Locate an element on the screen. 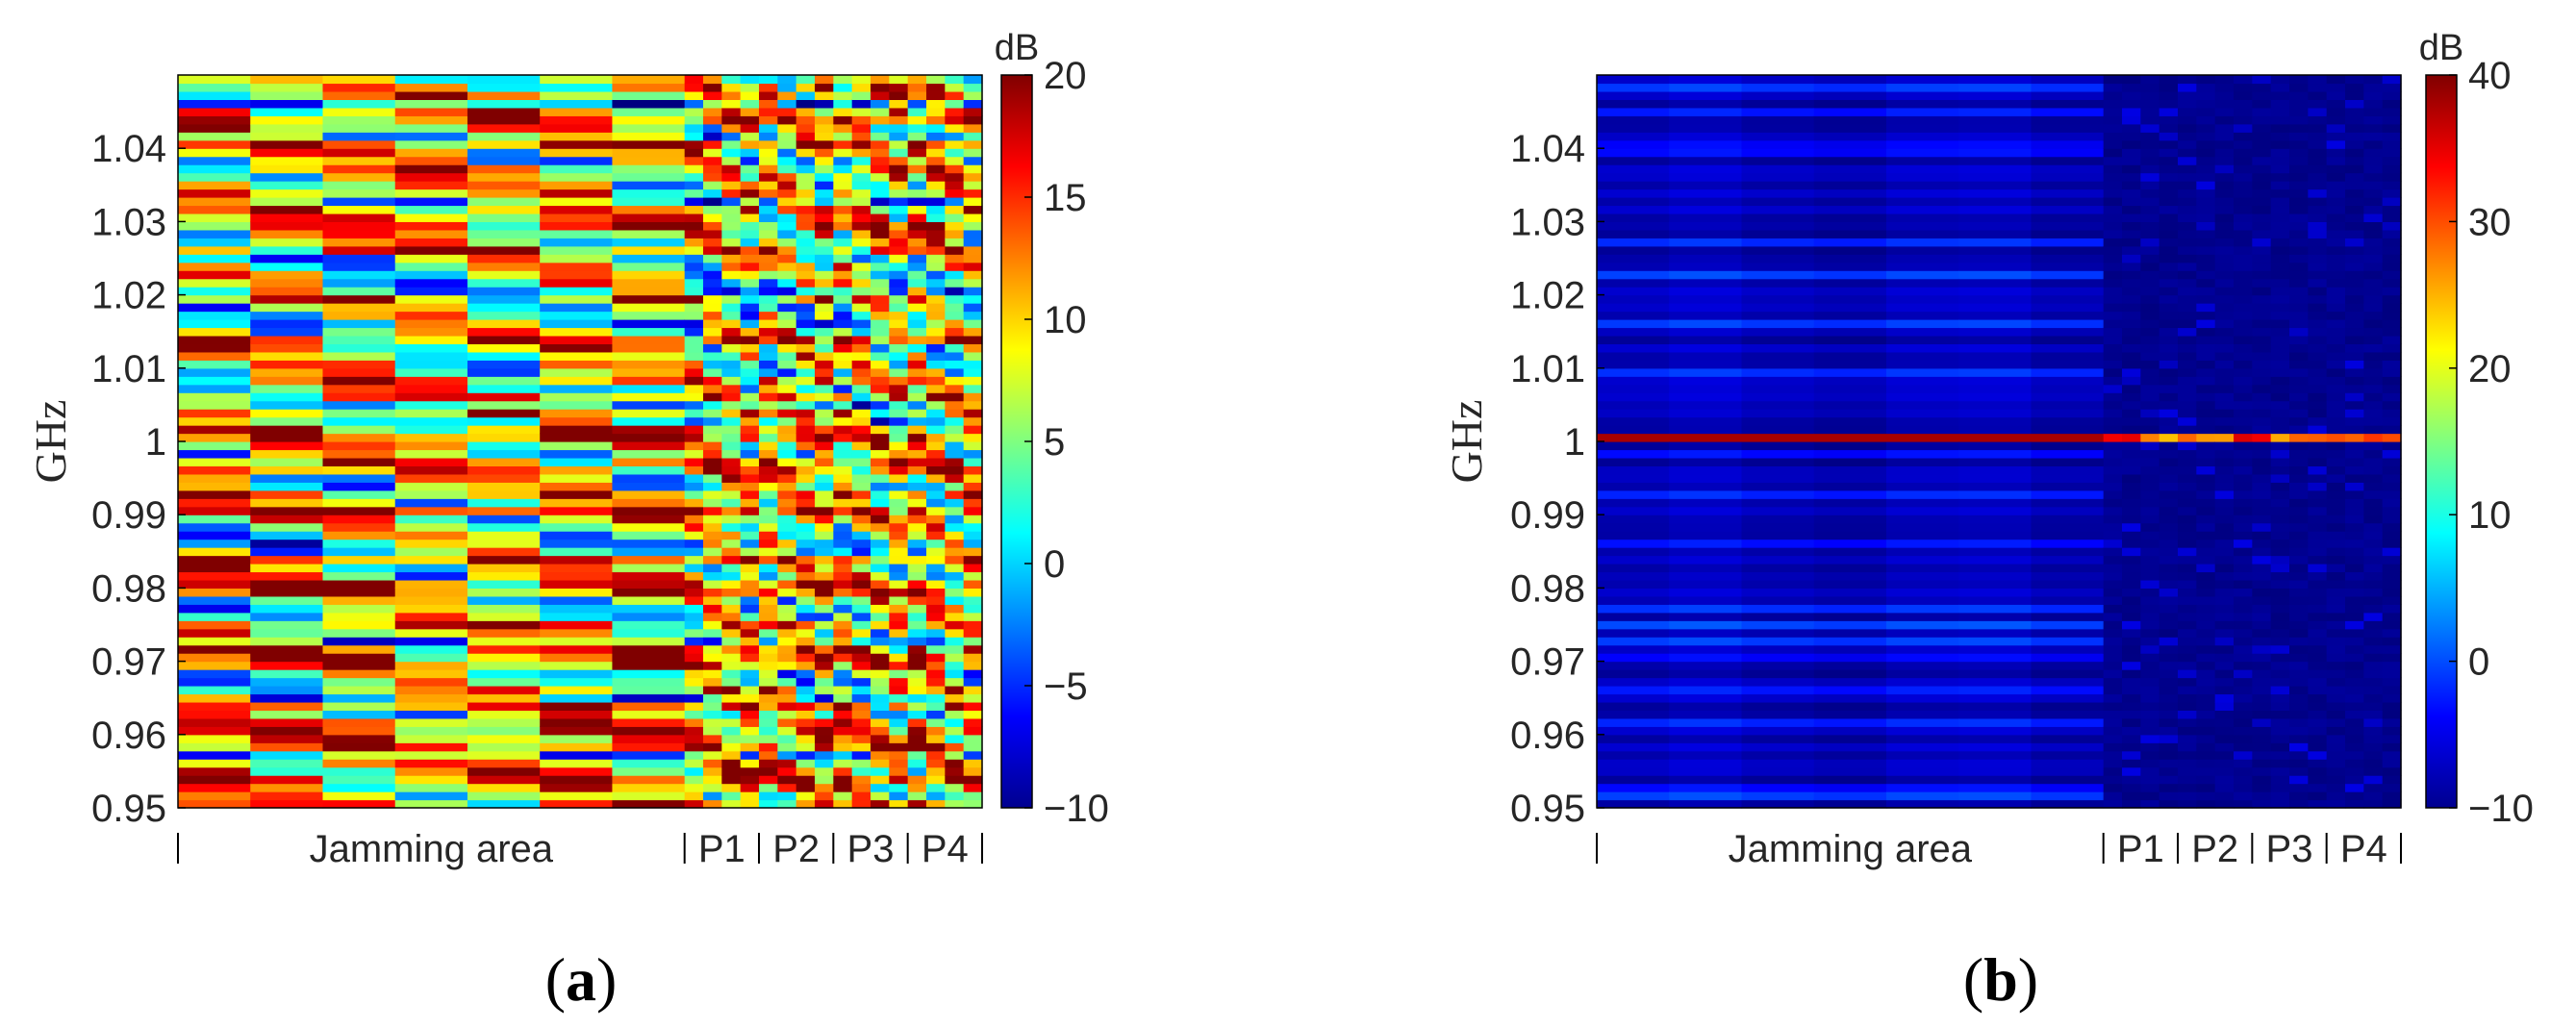 The image size is (2576, 1029). y-tick-label: 1.01 is located at coordinates (1547, 369).